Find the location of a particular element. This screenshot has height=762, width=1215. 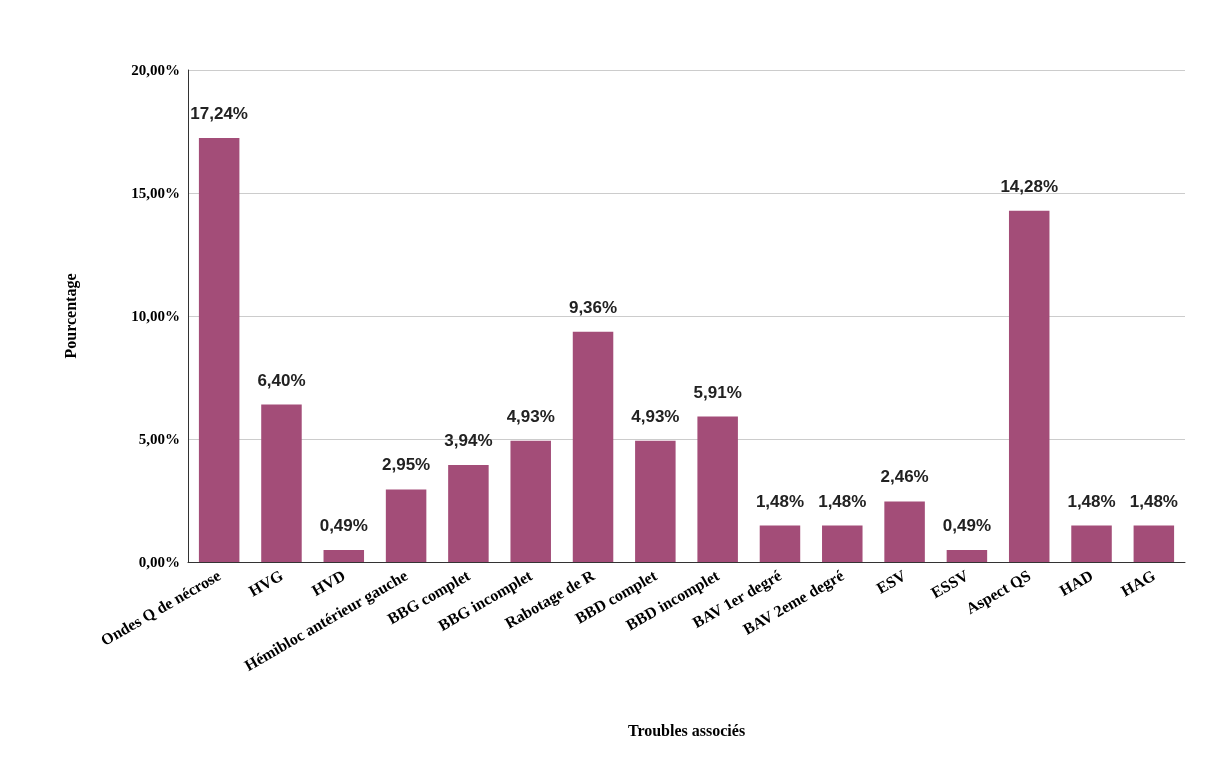

x-axis-title: Troubles associés is located at coordinates (686, 730).